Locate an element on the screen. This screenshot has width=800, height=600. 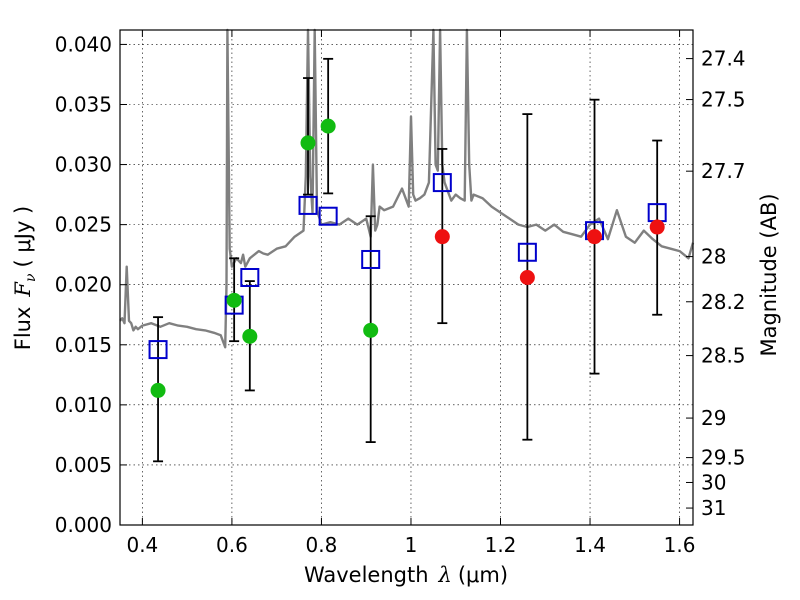
y-tick-label: 0.030 is located at coordinates (83, 165).